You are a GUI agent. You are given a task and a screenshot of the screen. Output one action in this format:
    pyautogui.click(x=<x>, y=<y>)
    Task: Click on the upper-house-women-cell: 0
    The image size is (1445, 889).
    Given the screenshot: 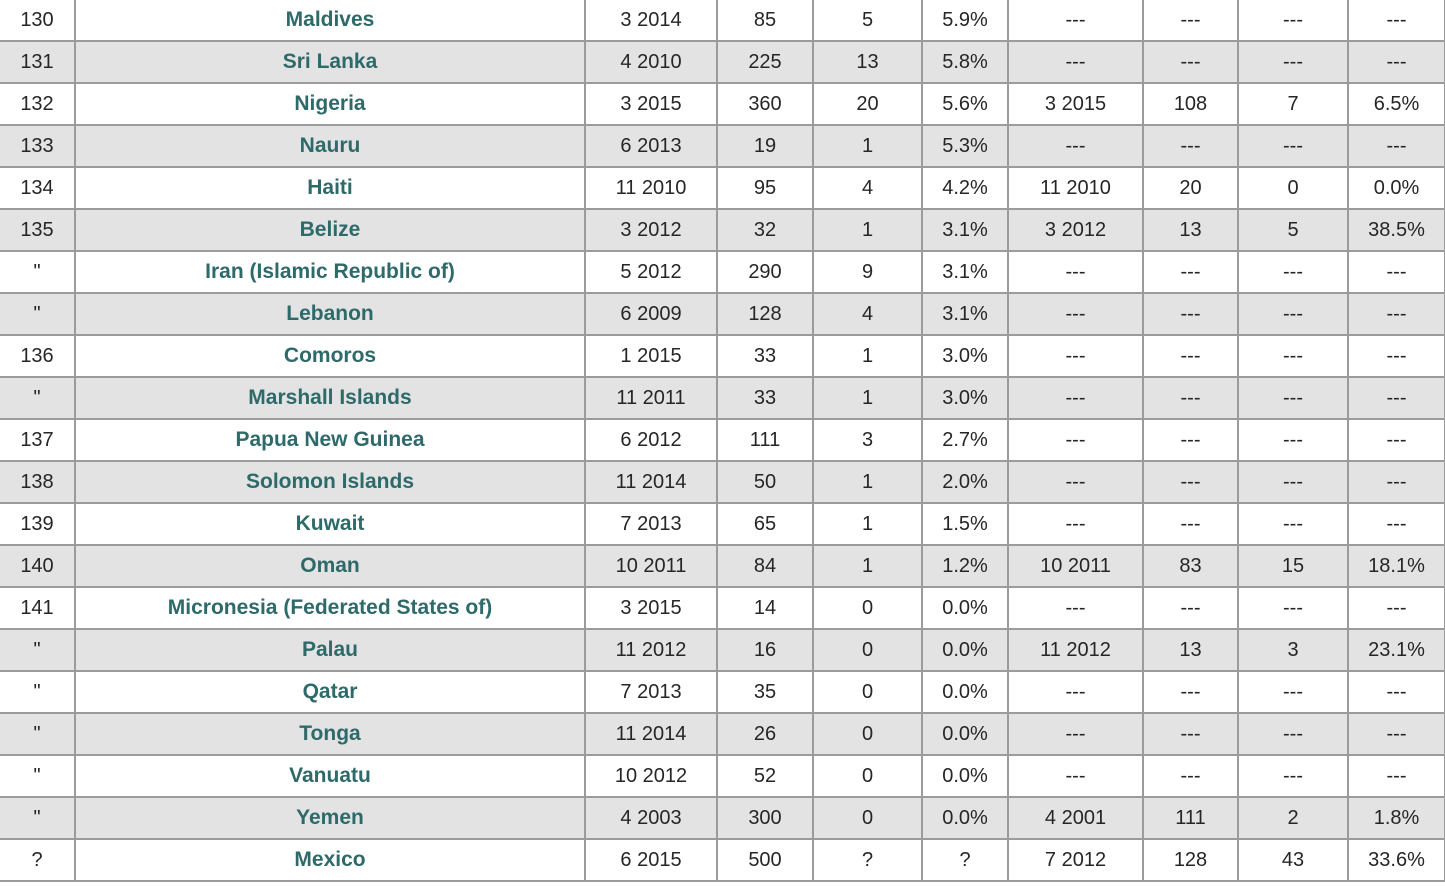 What is the action you would take?
    pyautogui.click(x=1293, y=188)
    